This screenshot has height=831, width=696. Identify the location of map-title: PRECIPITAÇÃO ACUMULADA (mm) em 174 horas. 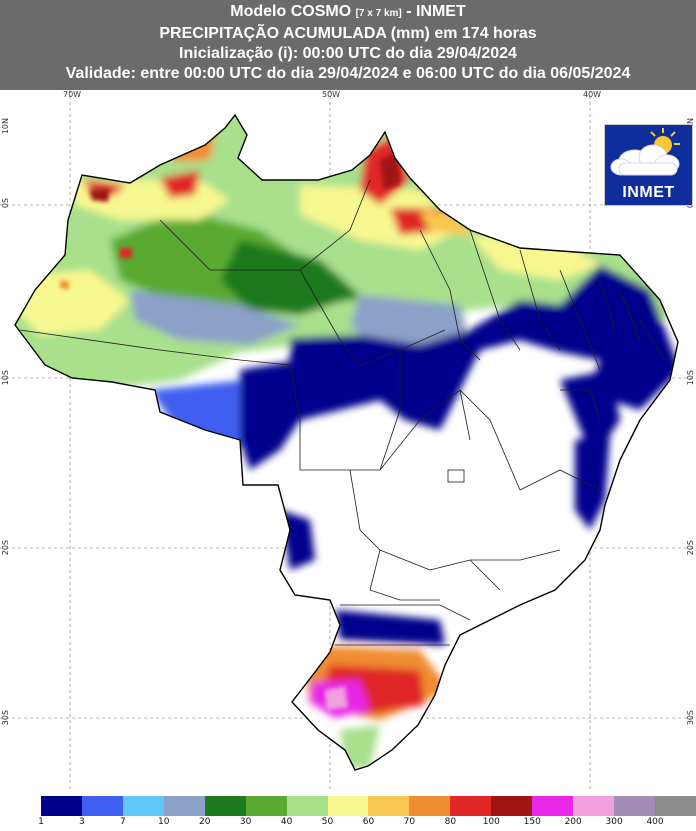
(348, 33).